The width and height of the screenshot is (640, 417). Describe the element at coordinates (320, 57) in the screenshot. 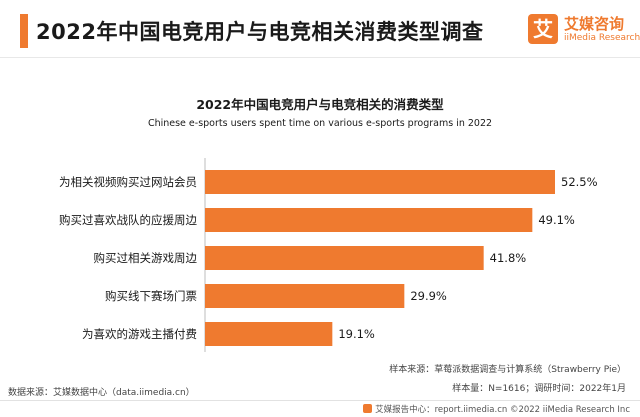

I see `header-divider` at that location.